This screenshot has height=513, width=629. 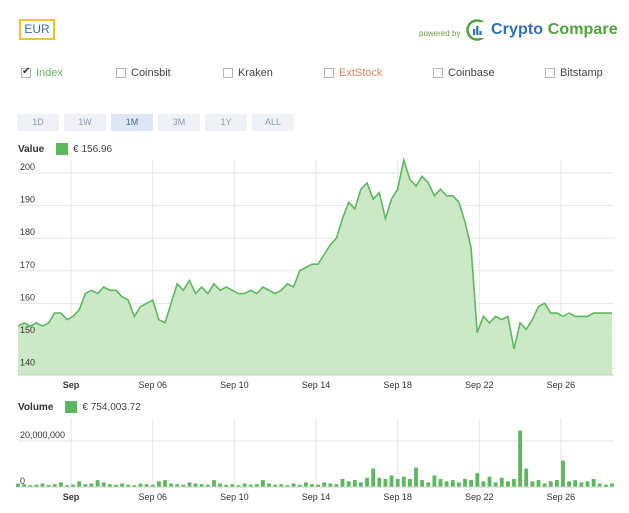 I want to click on exchange-label: Index, so click(x=49, y=73).